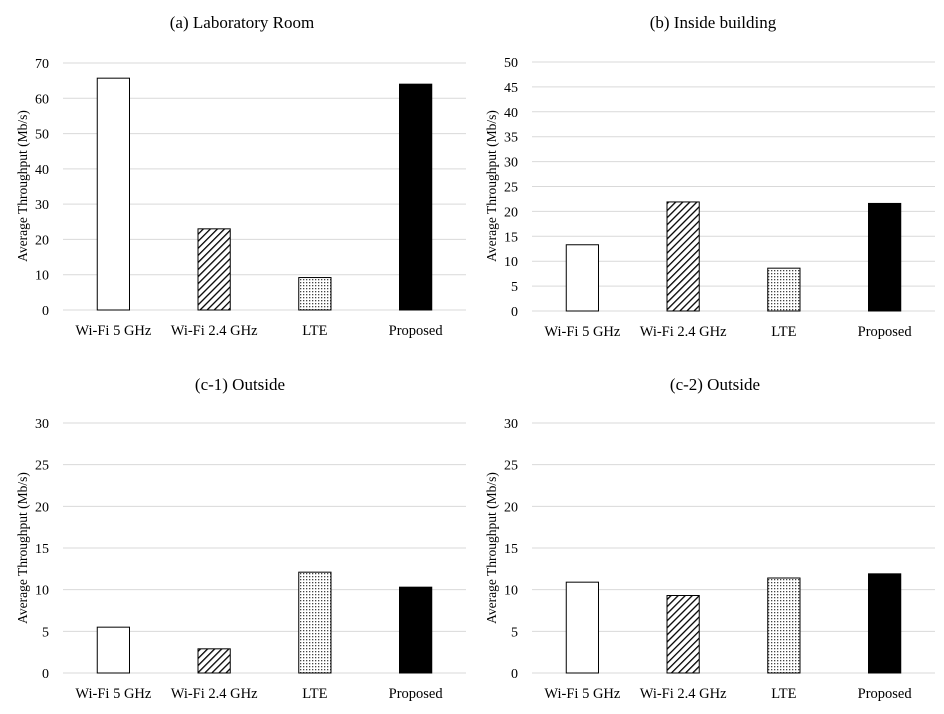 Image resolution: width=944 pixels, height=714 pixels. What do you see at coordinates (715, 384) in the screenshot?
I see `chart-title: (c-2) Outside` at bounding box center [715, 384].